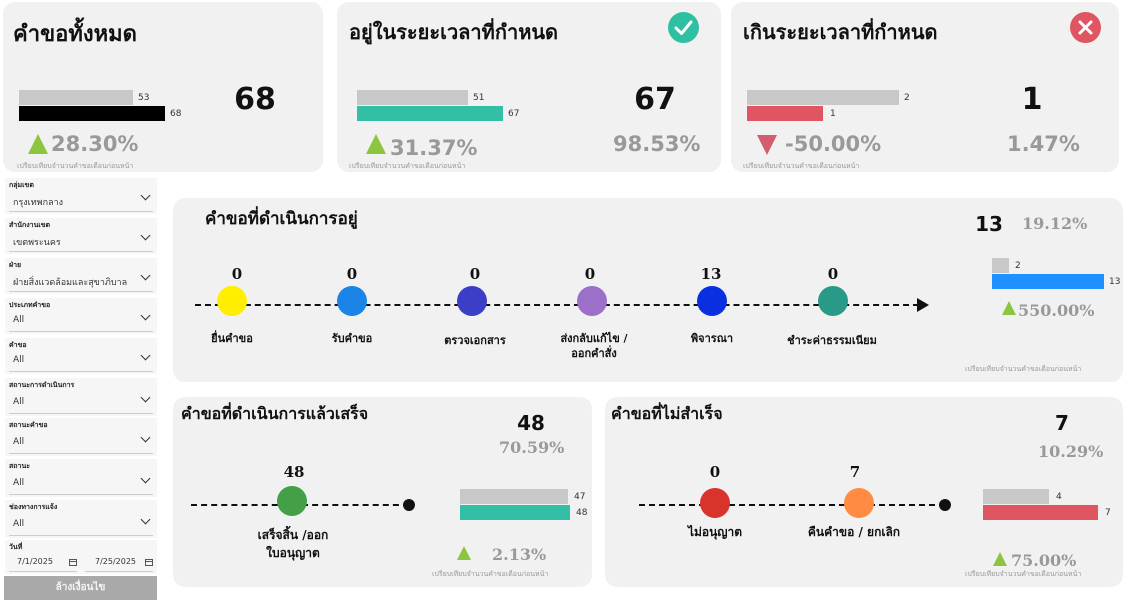  Describe the element at coordinates (989, 224) in the screenshot. I see `inprogress-value: 13` at that location.